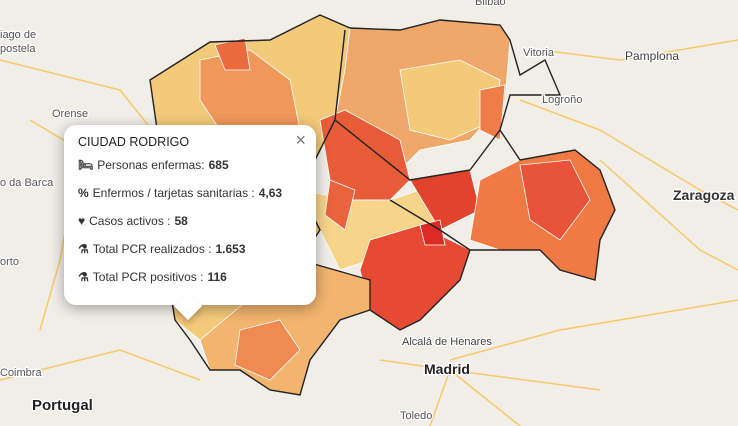  I want to click on row-value: 116, so click(217, 277).